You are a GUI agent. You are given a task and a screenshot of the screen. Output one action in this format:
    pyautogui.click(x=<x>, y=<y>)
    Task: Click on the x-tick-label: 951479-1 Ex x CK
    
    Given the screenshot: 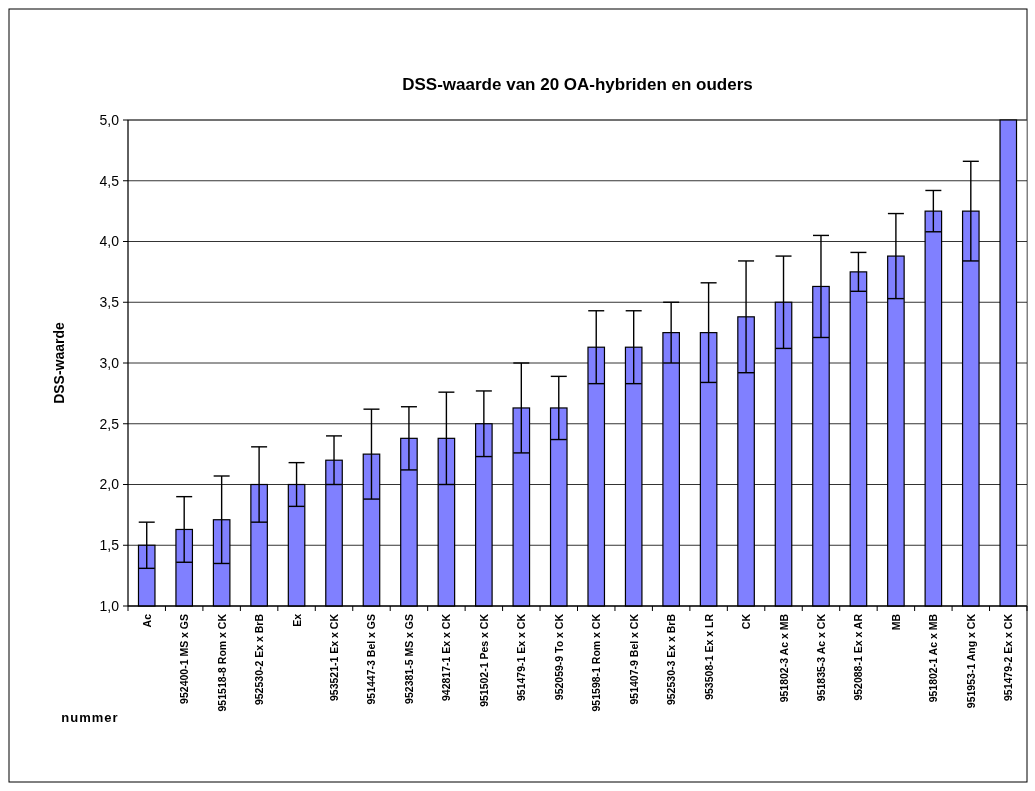 What is the action you would take?
    pyautogui.click(x=521, y=657)
    